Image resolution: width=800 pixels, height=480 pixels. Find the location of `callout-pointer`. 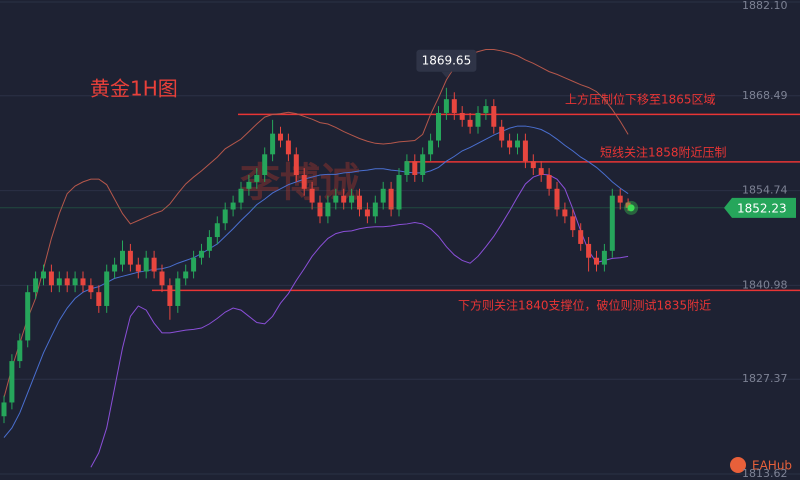

callout-pointer is located at coordinates (446, 74).